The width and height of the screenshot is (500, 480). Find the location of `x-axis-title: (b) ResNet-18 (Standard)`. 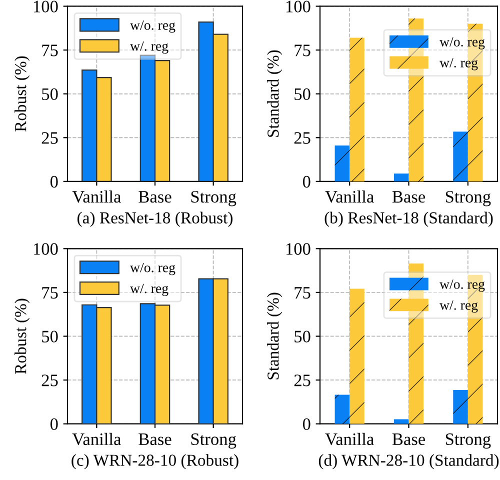

x-axis-title: (b) ResNet-18 (Standard) is located at coordinates (408, 219).